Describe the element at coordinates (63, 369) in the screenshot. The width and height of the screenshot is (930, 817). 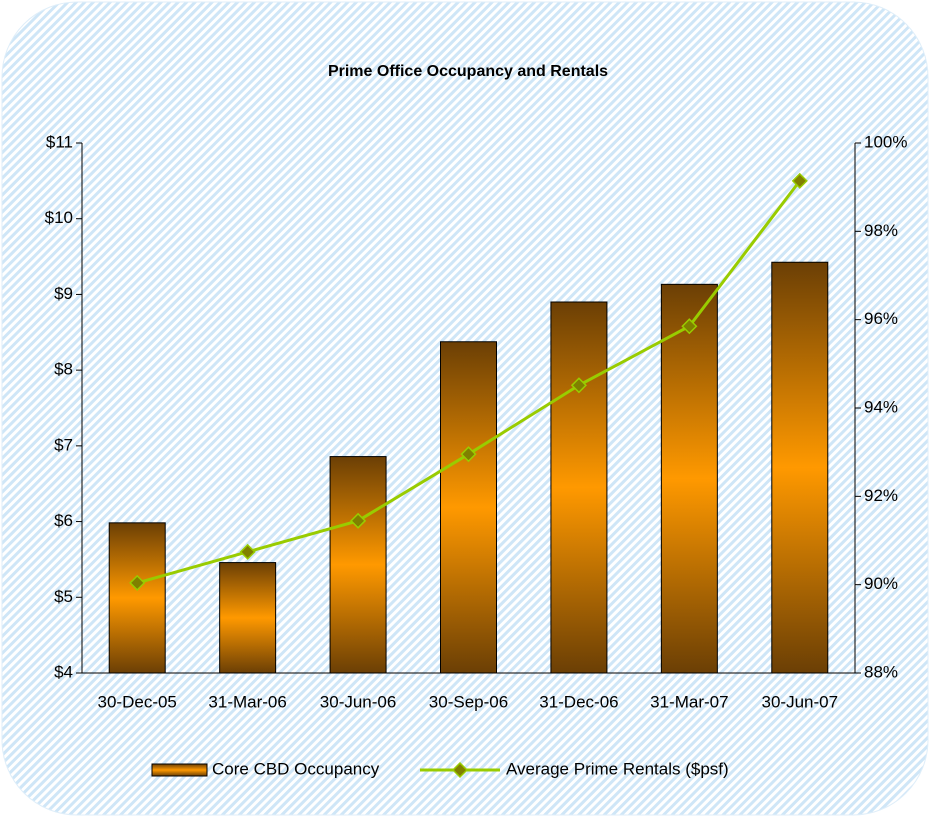
I see `y-tick-label: $8` at that location.